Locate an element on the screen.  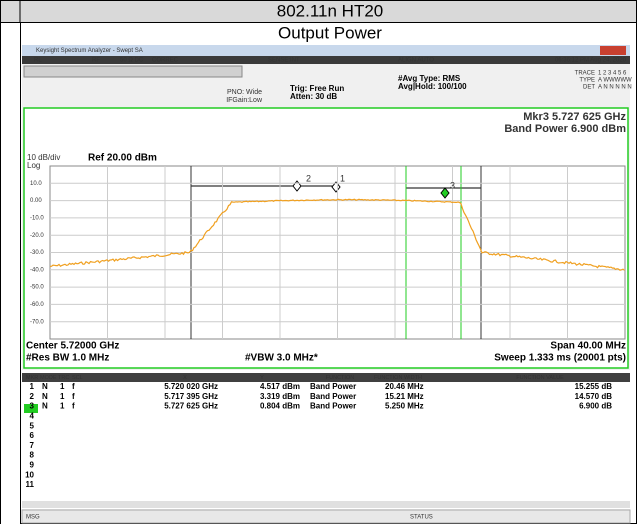
setting: Atten: 30 dB is located at coordinates (313, 96).